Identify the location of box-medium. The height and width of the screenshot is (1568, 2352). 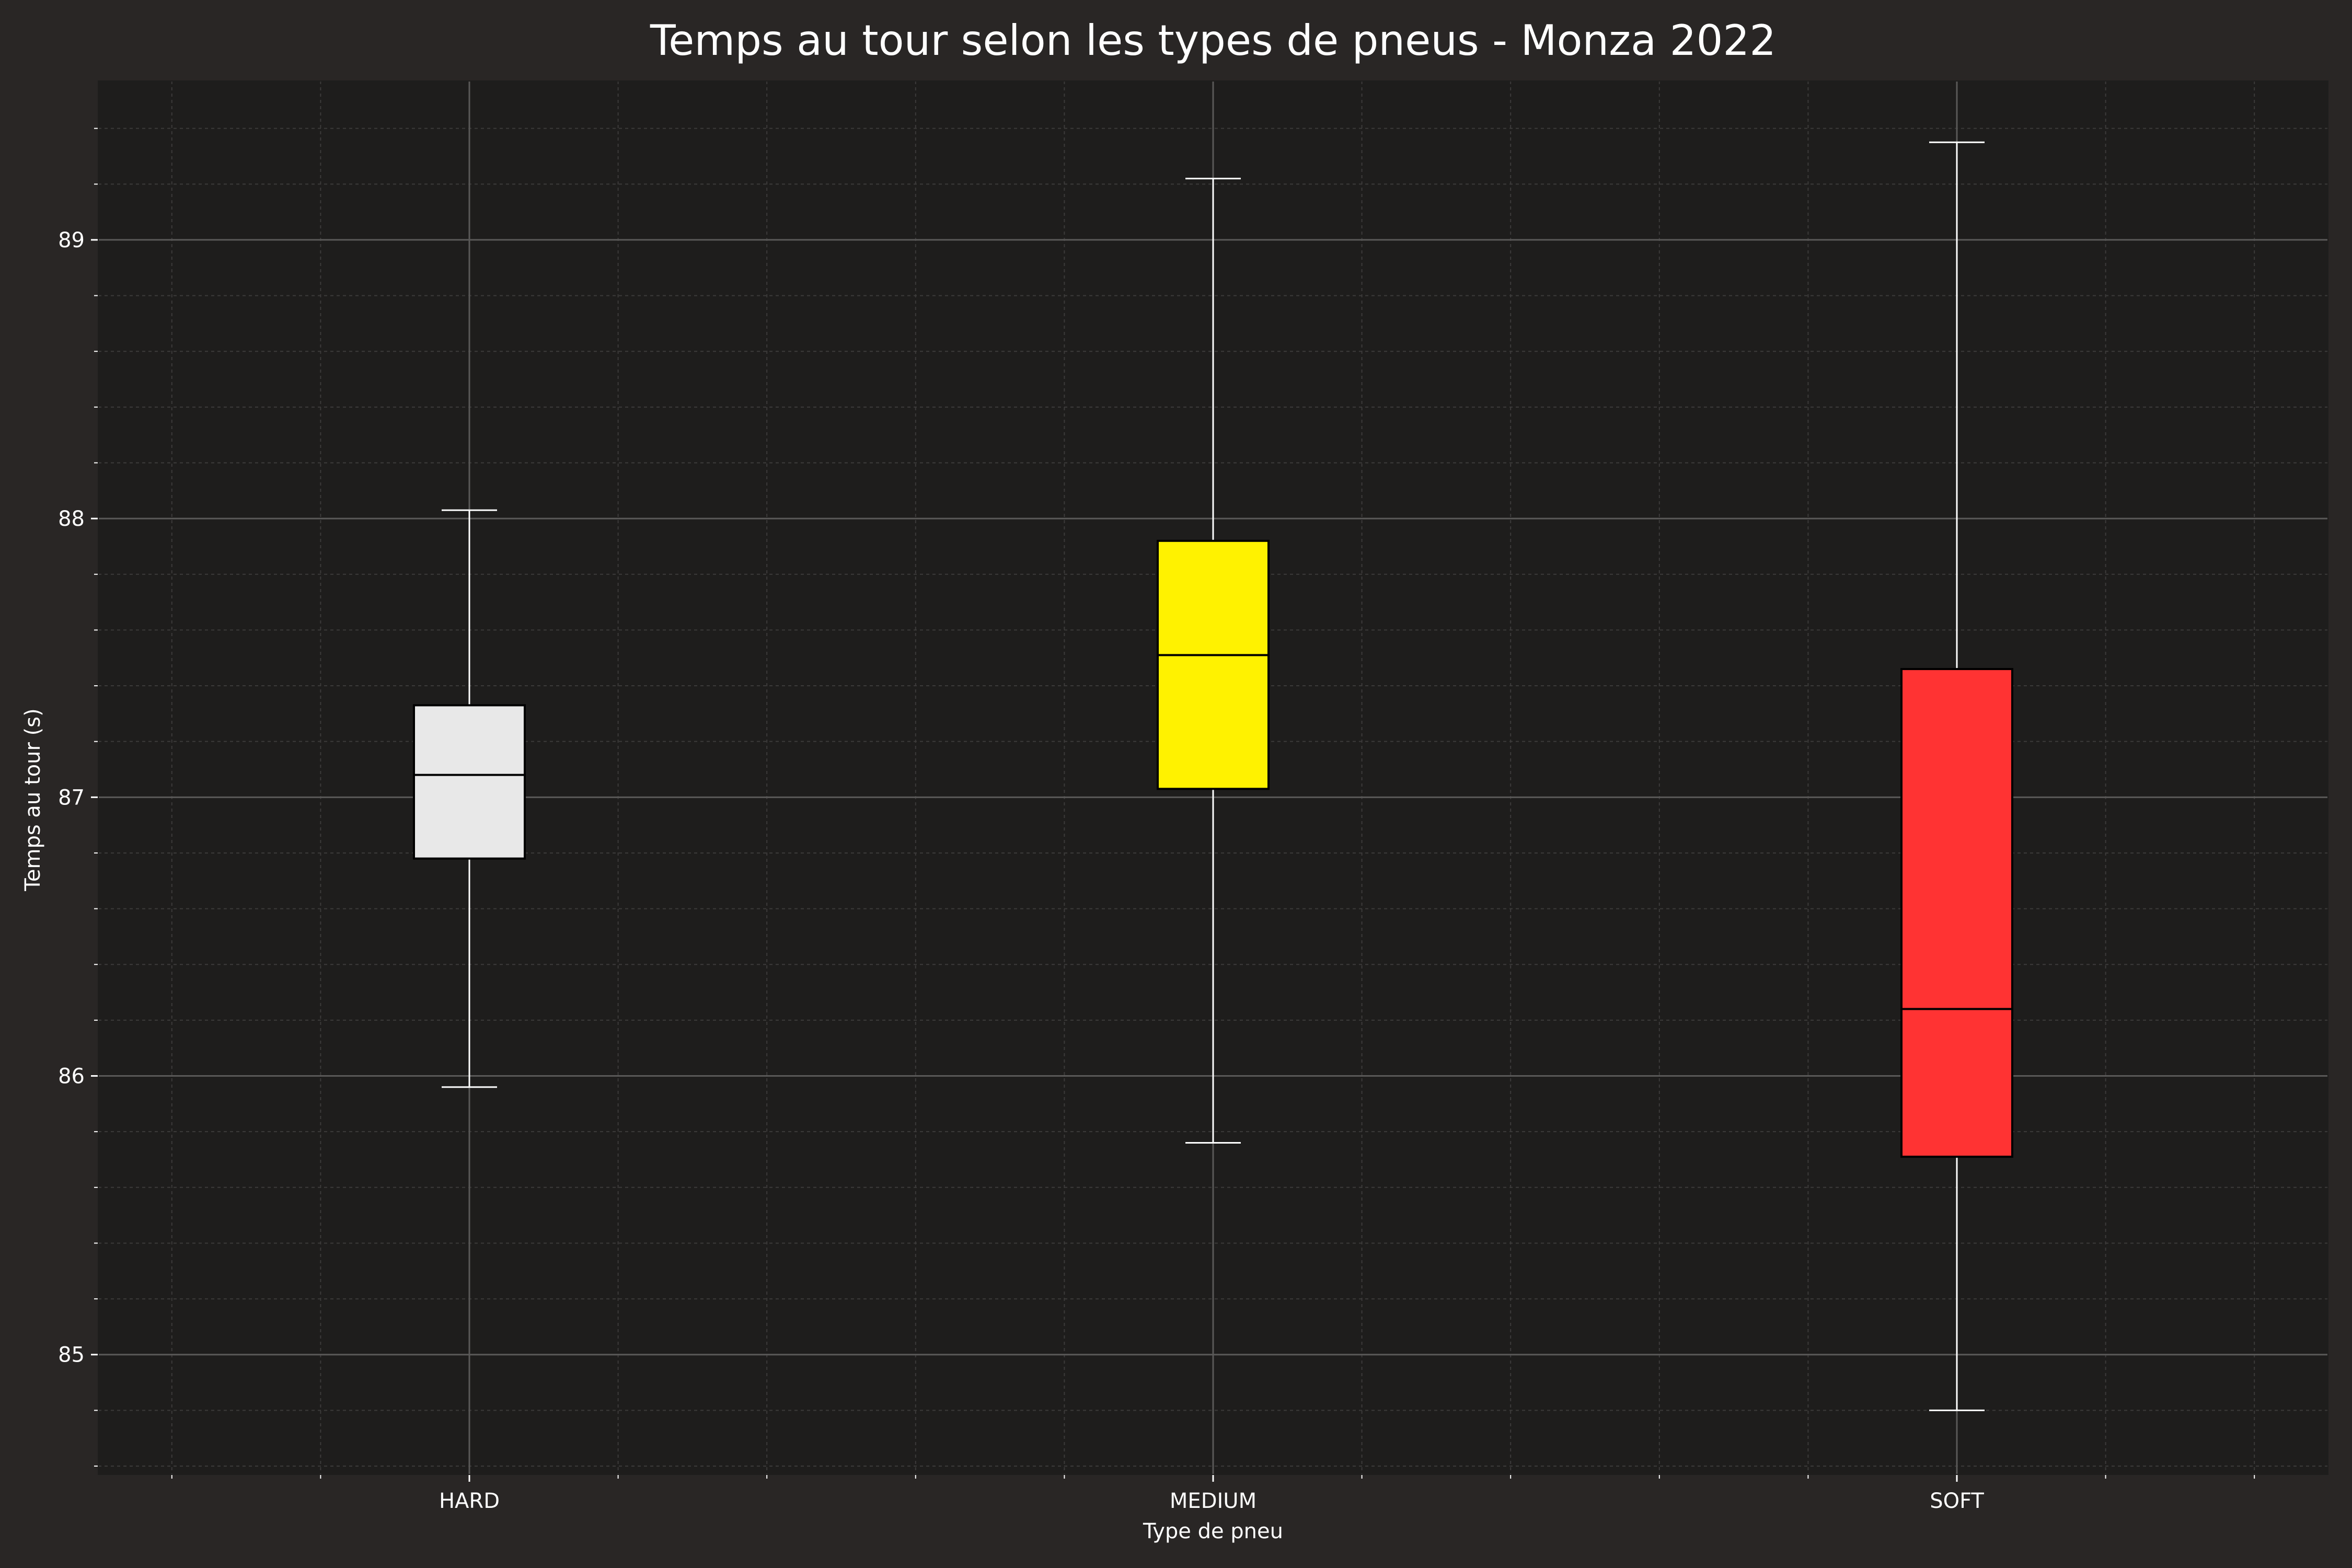
(1213, 661).